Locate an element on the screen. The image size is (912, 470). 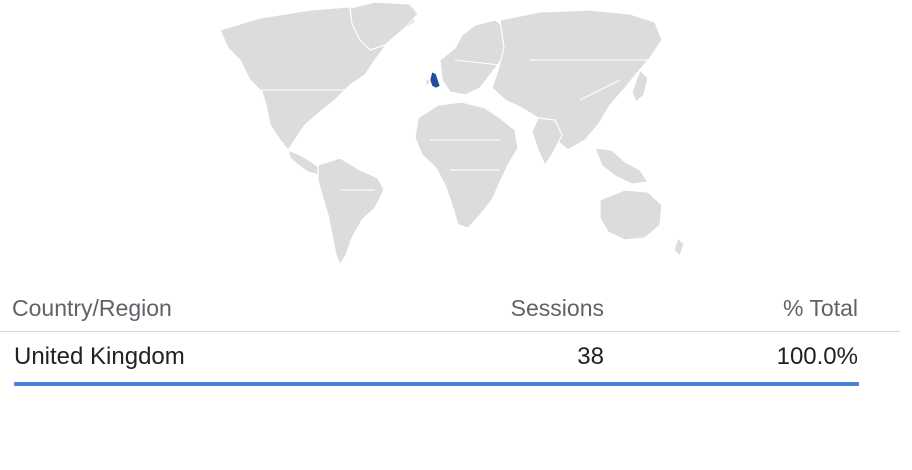
ireland-shape is located at coordinates (427, 82).